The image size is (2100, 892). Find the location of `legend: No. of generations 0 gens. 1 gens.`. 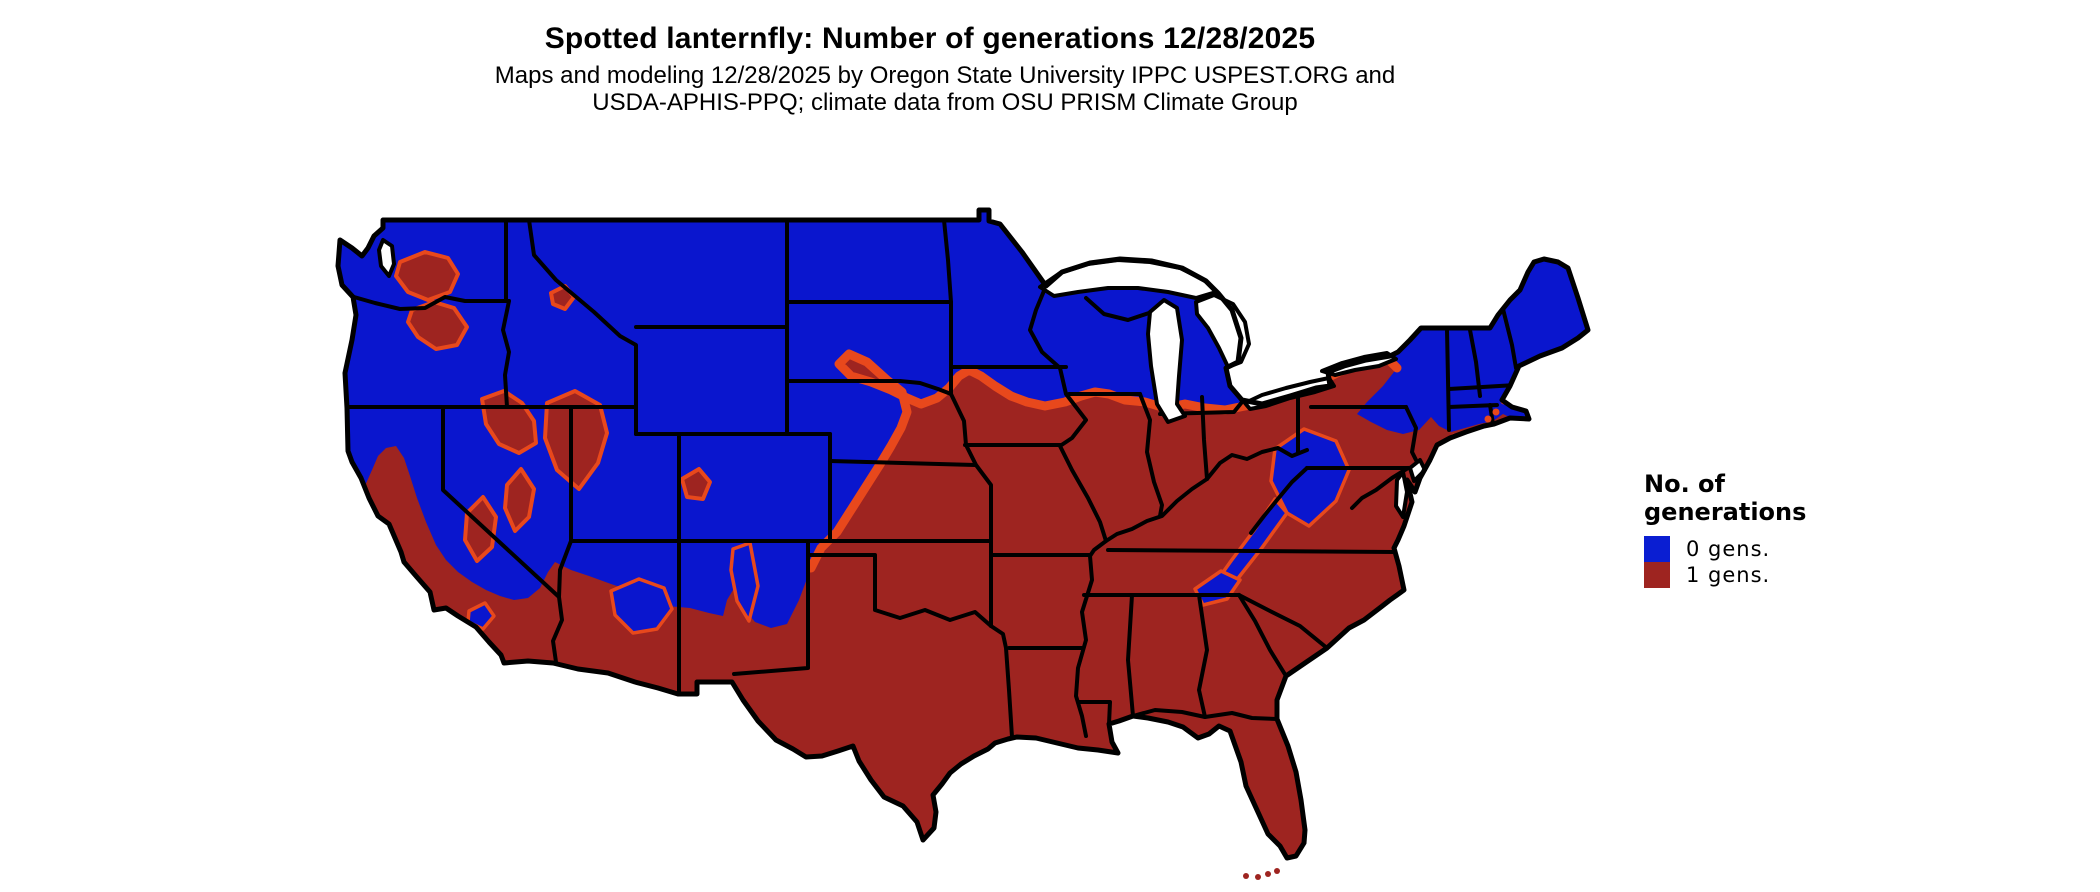

legend: No. of generations 0 gens. 1 gens. is located at coordinates (1794, 529).